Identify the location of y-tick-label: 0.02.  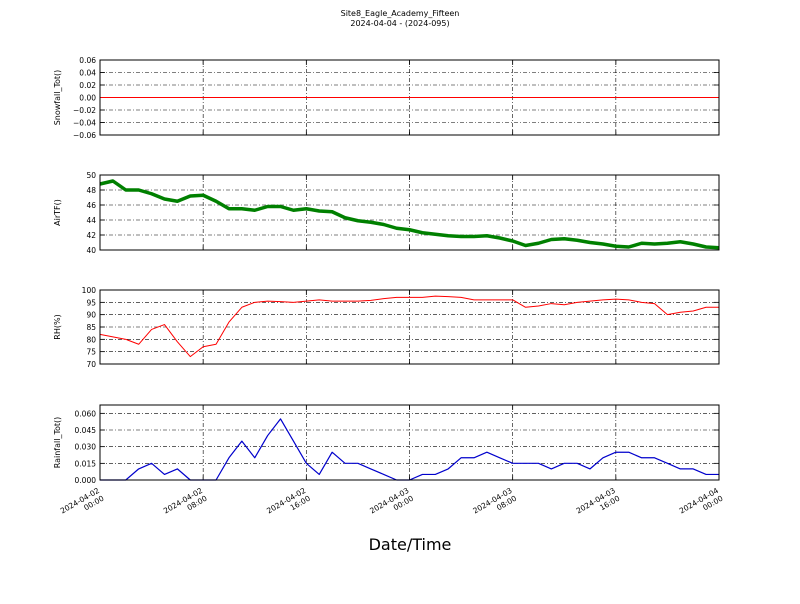
(87, 85).